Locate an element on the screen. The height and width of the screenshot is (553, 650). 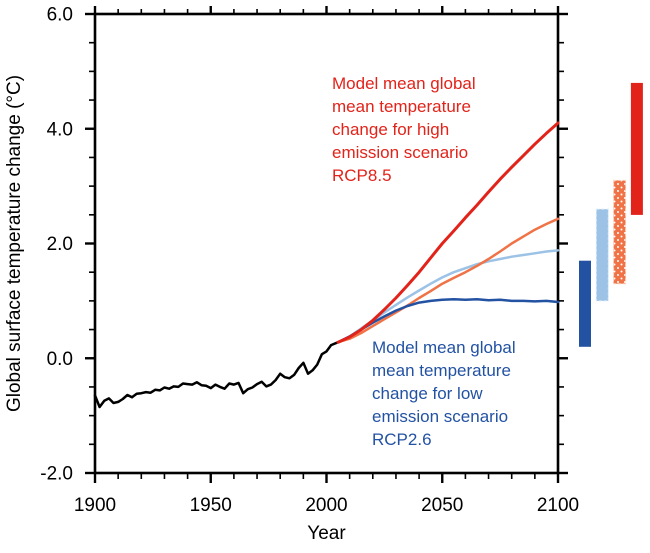
y-tick-label: -2.0 is located at coordinates (56, 474).